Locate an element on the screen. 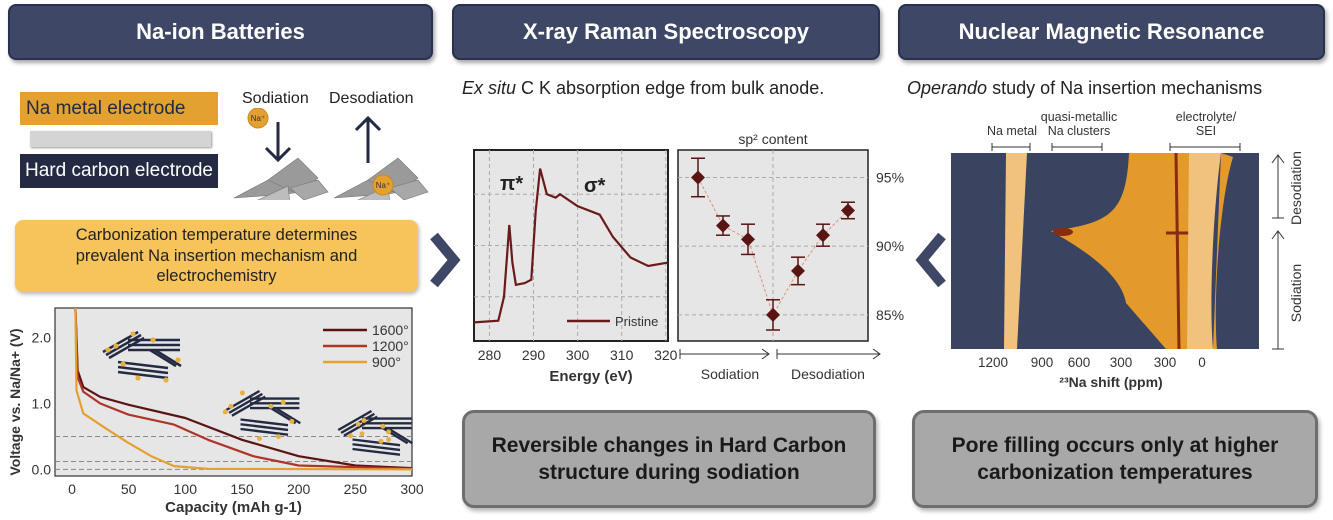 The image size is (1333, 520). electrolyte-band is located at coordinates (1204, 251).